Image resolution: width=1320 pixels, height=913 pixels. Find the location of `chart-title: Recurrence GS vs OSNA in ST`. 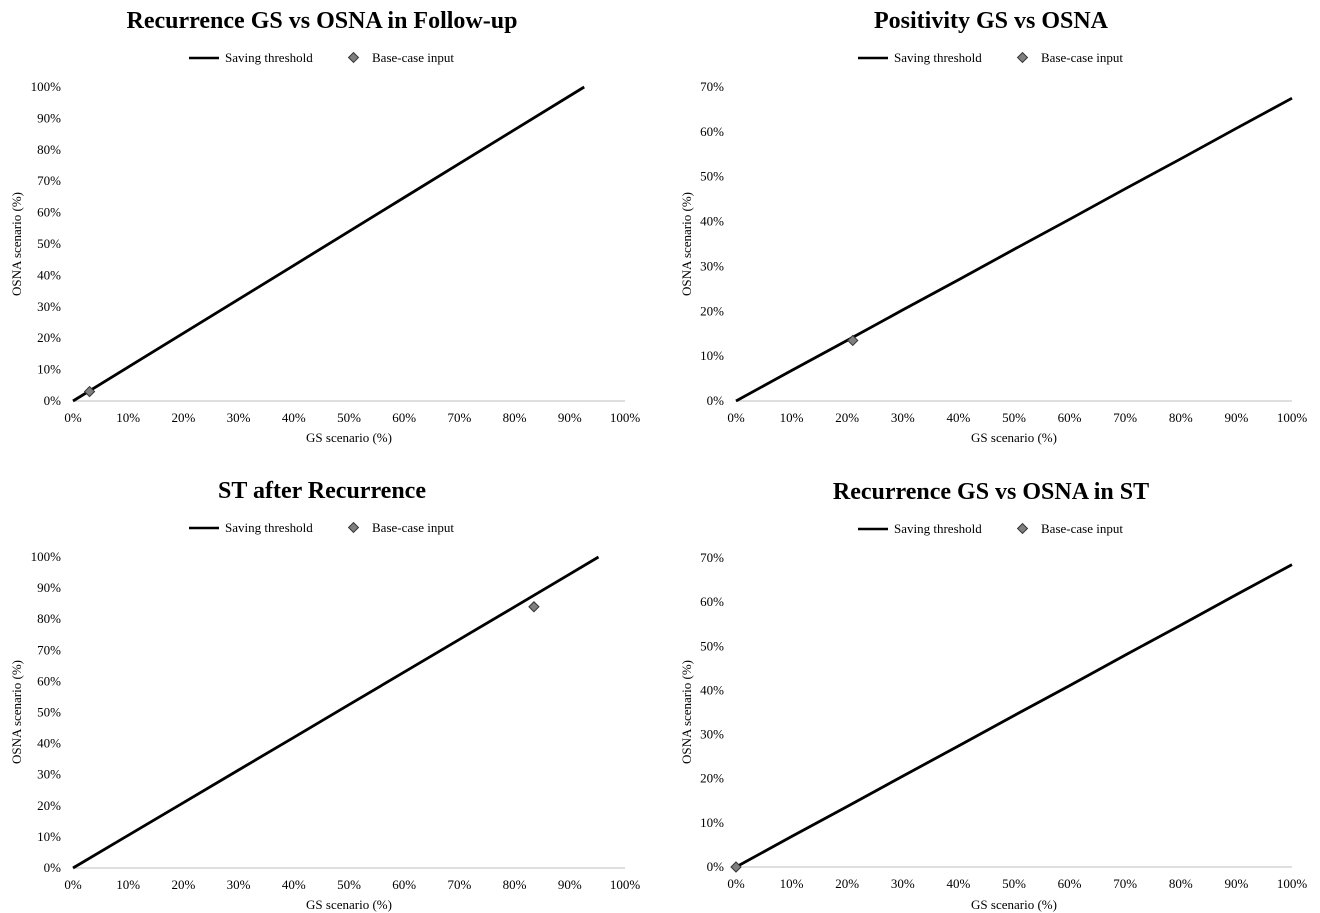

chart-title: Recurrence GS vs OSNA in ST is located at coordinates (991, 492).